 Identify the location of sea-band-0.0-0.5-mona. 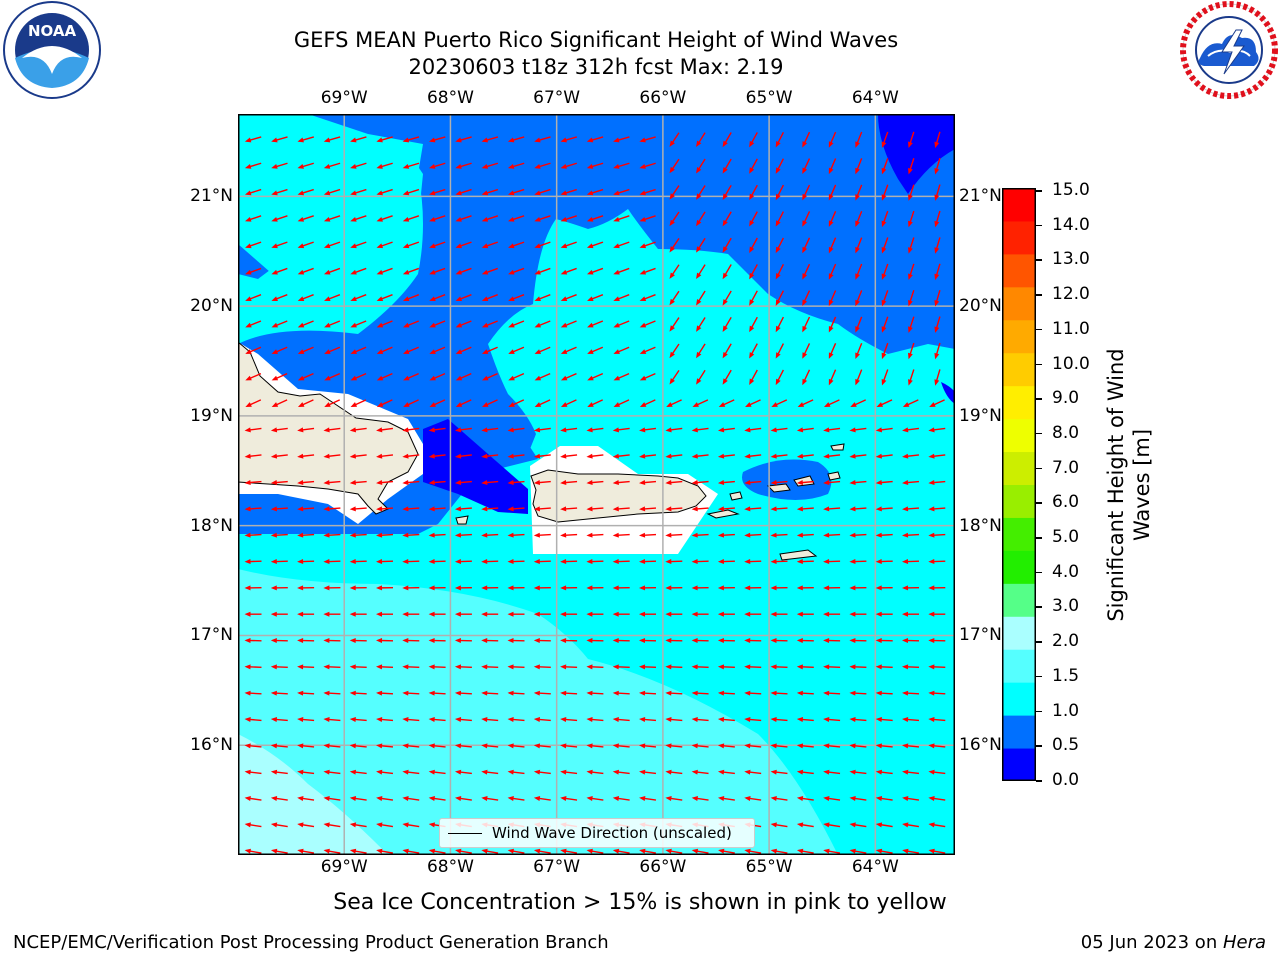
(475, 466).